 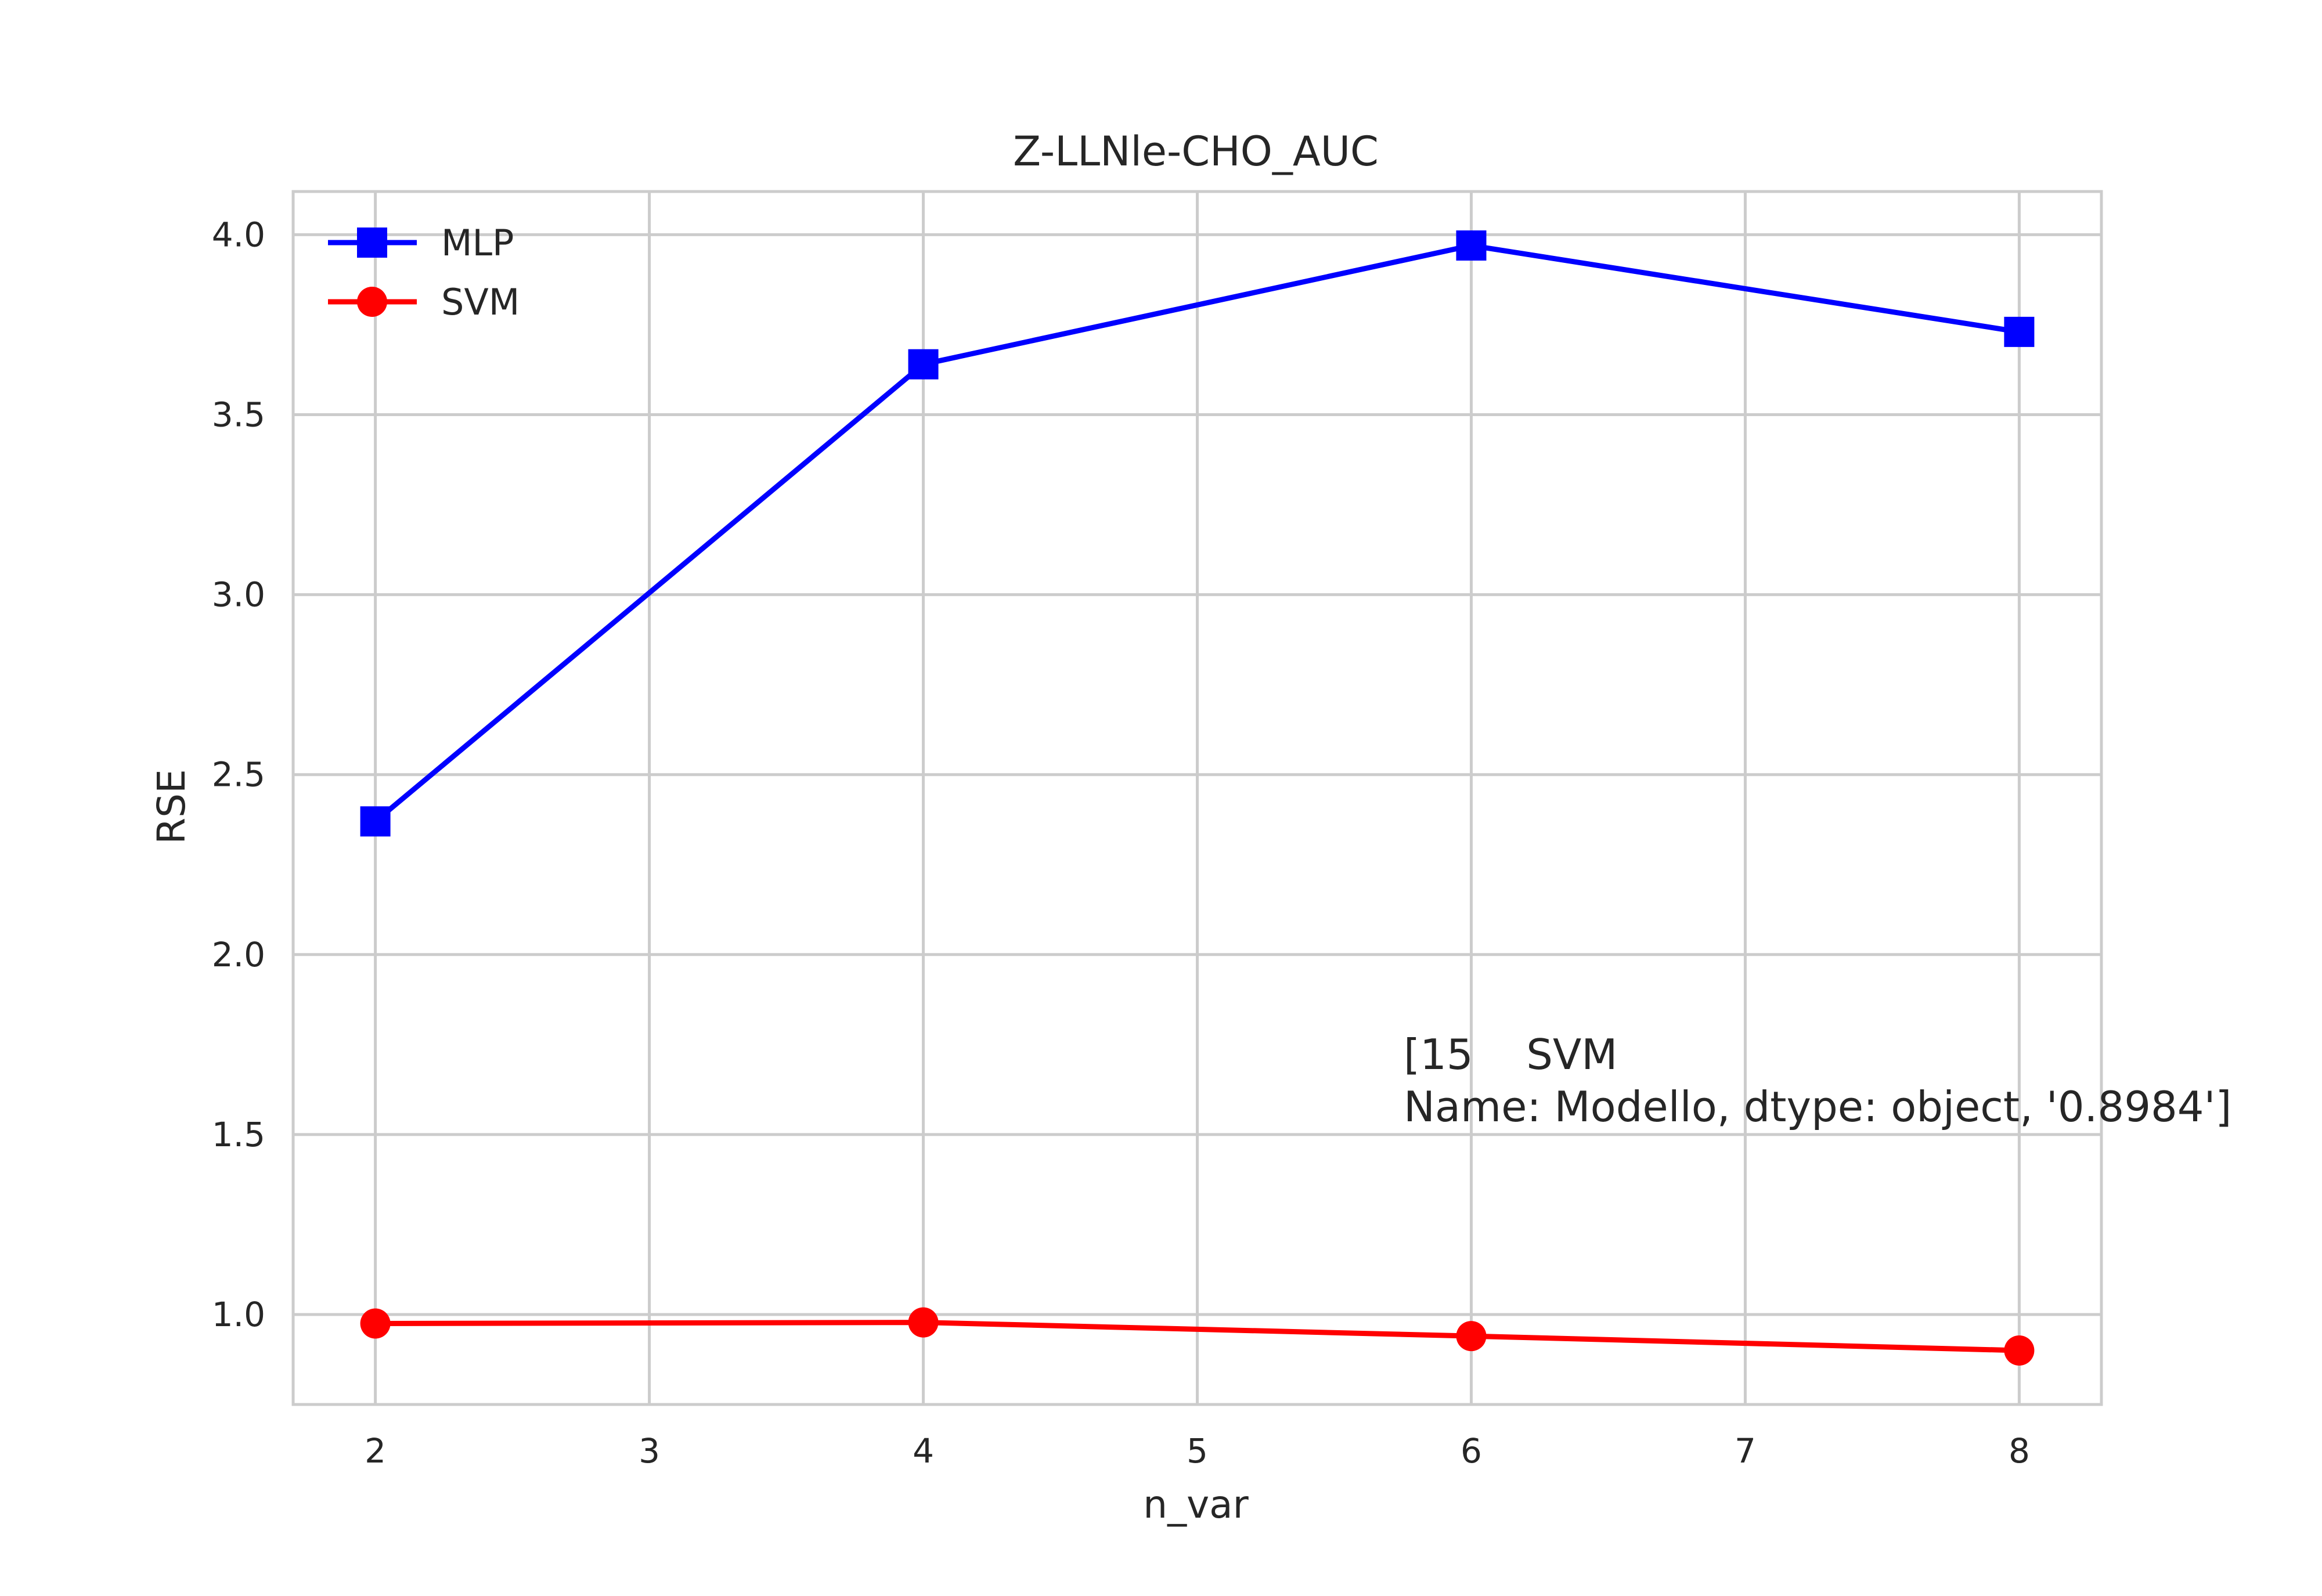 I want to click on legend-mlp-marker, so click(x=372, y=243).